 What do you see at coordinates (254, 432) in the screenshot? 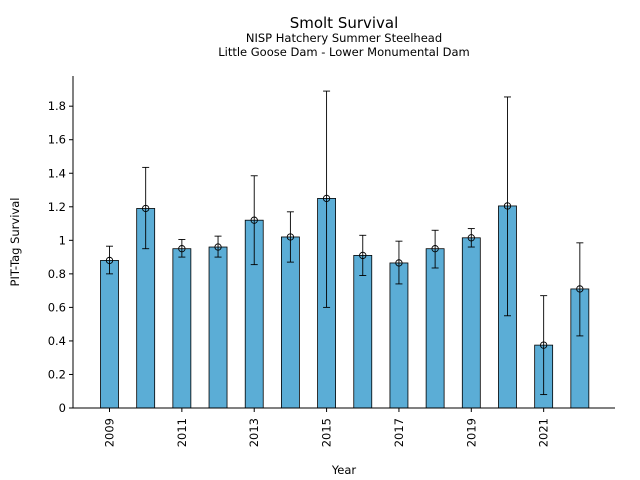
I see `x-tick-label: 2013` at bounding box center [254, 432].